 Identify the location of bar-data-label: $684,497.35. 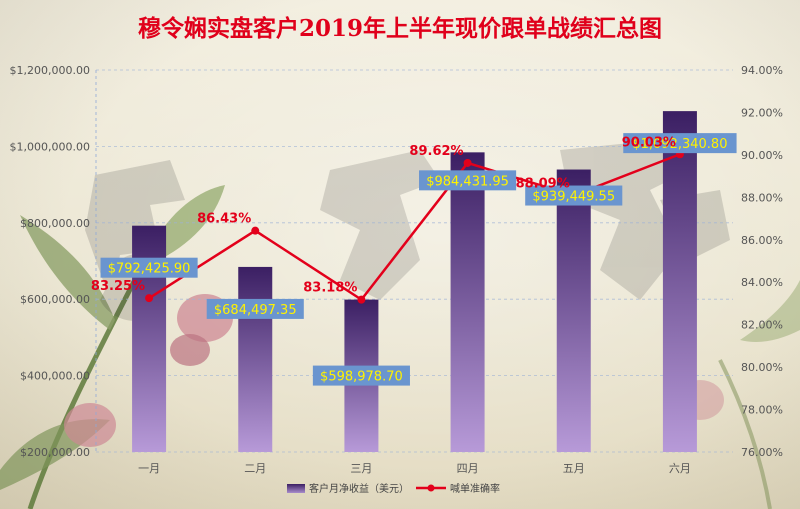
(255, 310).